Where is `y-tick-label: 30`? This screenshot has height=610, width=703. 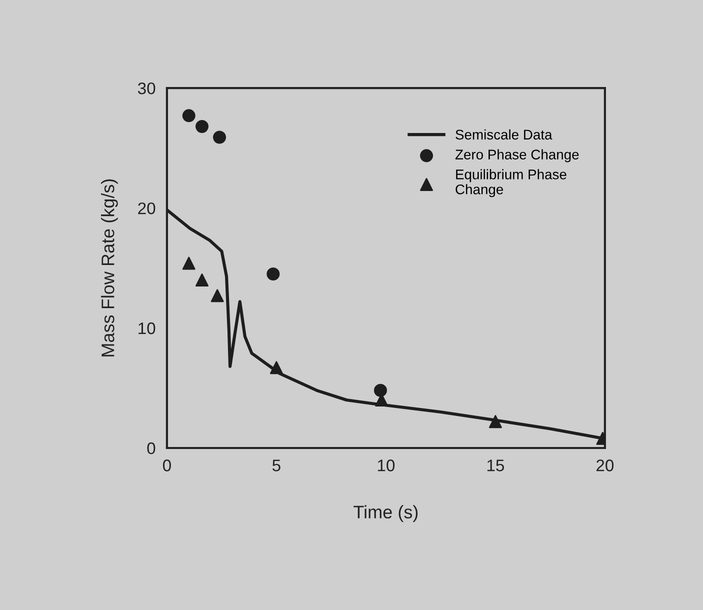
y-tick-label: 30 is located at coordinates (147, 88).